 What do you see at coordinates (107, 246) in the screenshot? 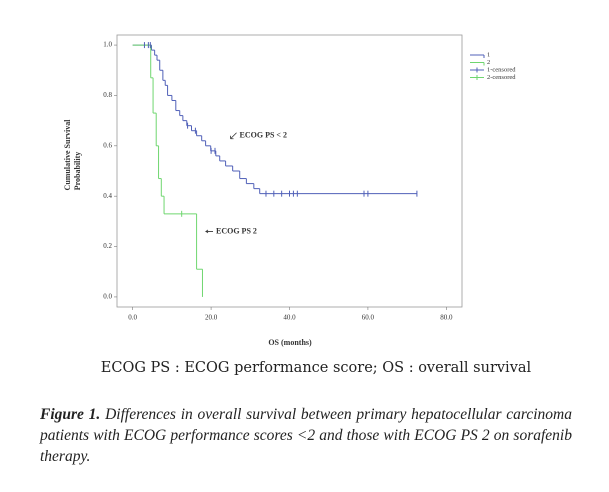
I see `y-tick-label: 0.2` at bounding box center [107, 246].